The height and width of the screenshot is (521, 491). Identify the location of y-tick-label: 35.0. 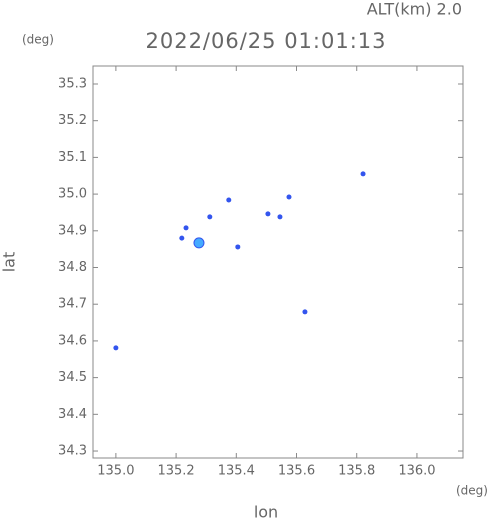
(72, 194).